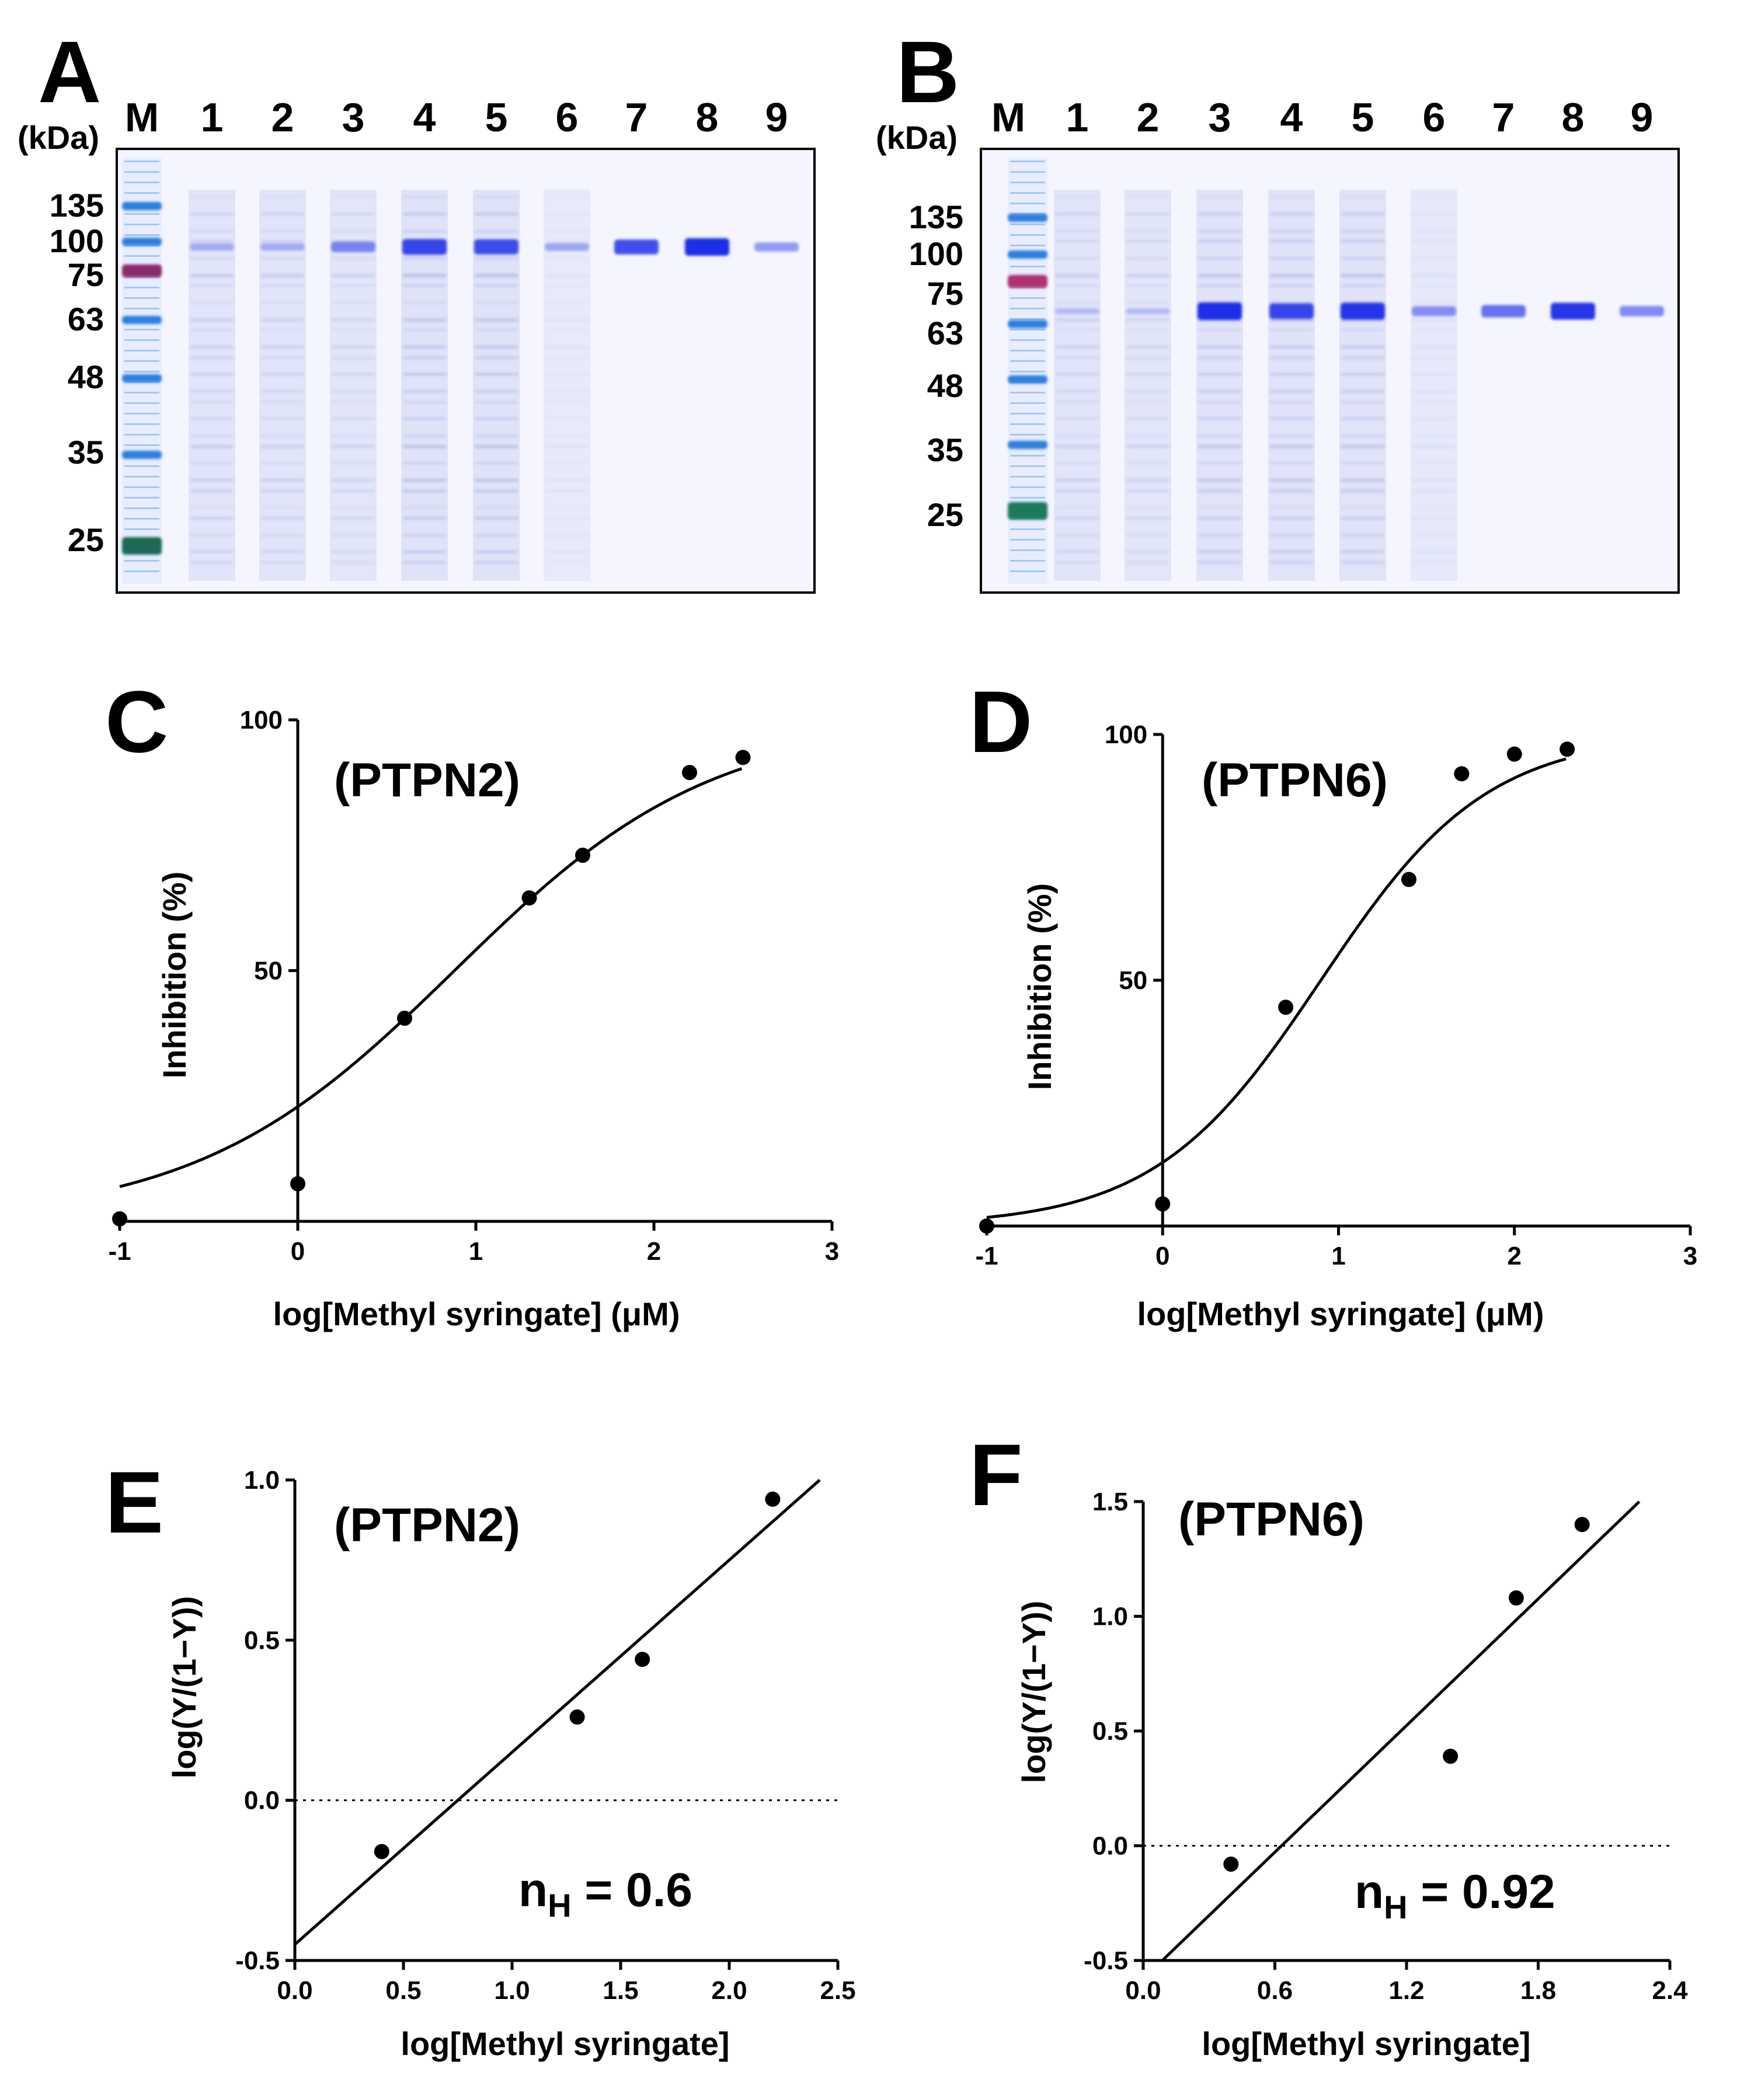  What do you see at coordinates (1455, 1895) in the screenshot?
I see `hill-coefficient-label: nH = 0.92` at bounding box center [1455, 1895].